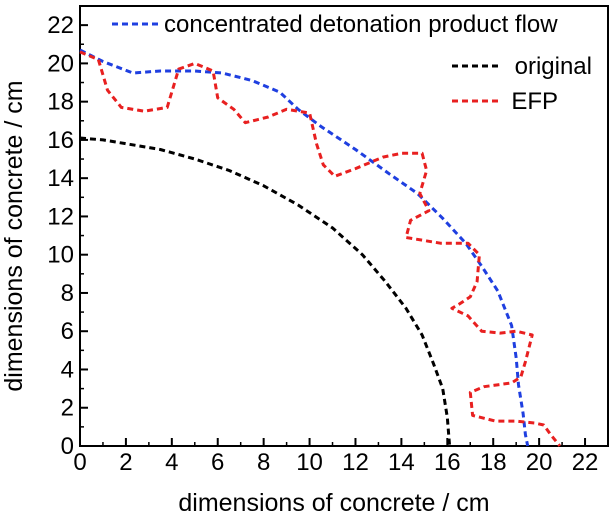 This screenshot has height=519, width=614. What do you see at coordinates (361, 24) in the screenshot?
I see `legend-label-concentrated-detonation-product-flow: concentrated detonation product flow` at bounding box center [361, 24].